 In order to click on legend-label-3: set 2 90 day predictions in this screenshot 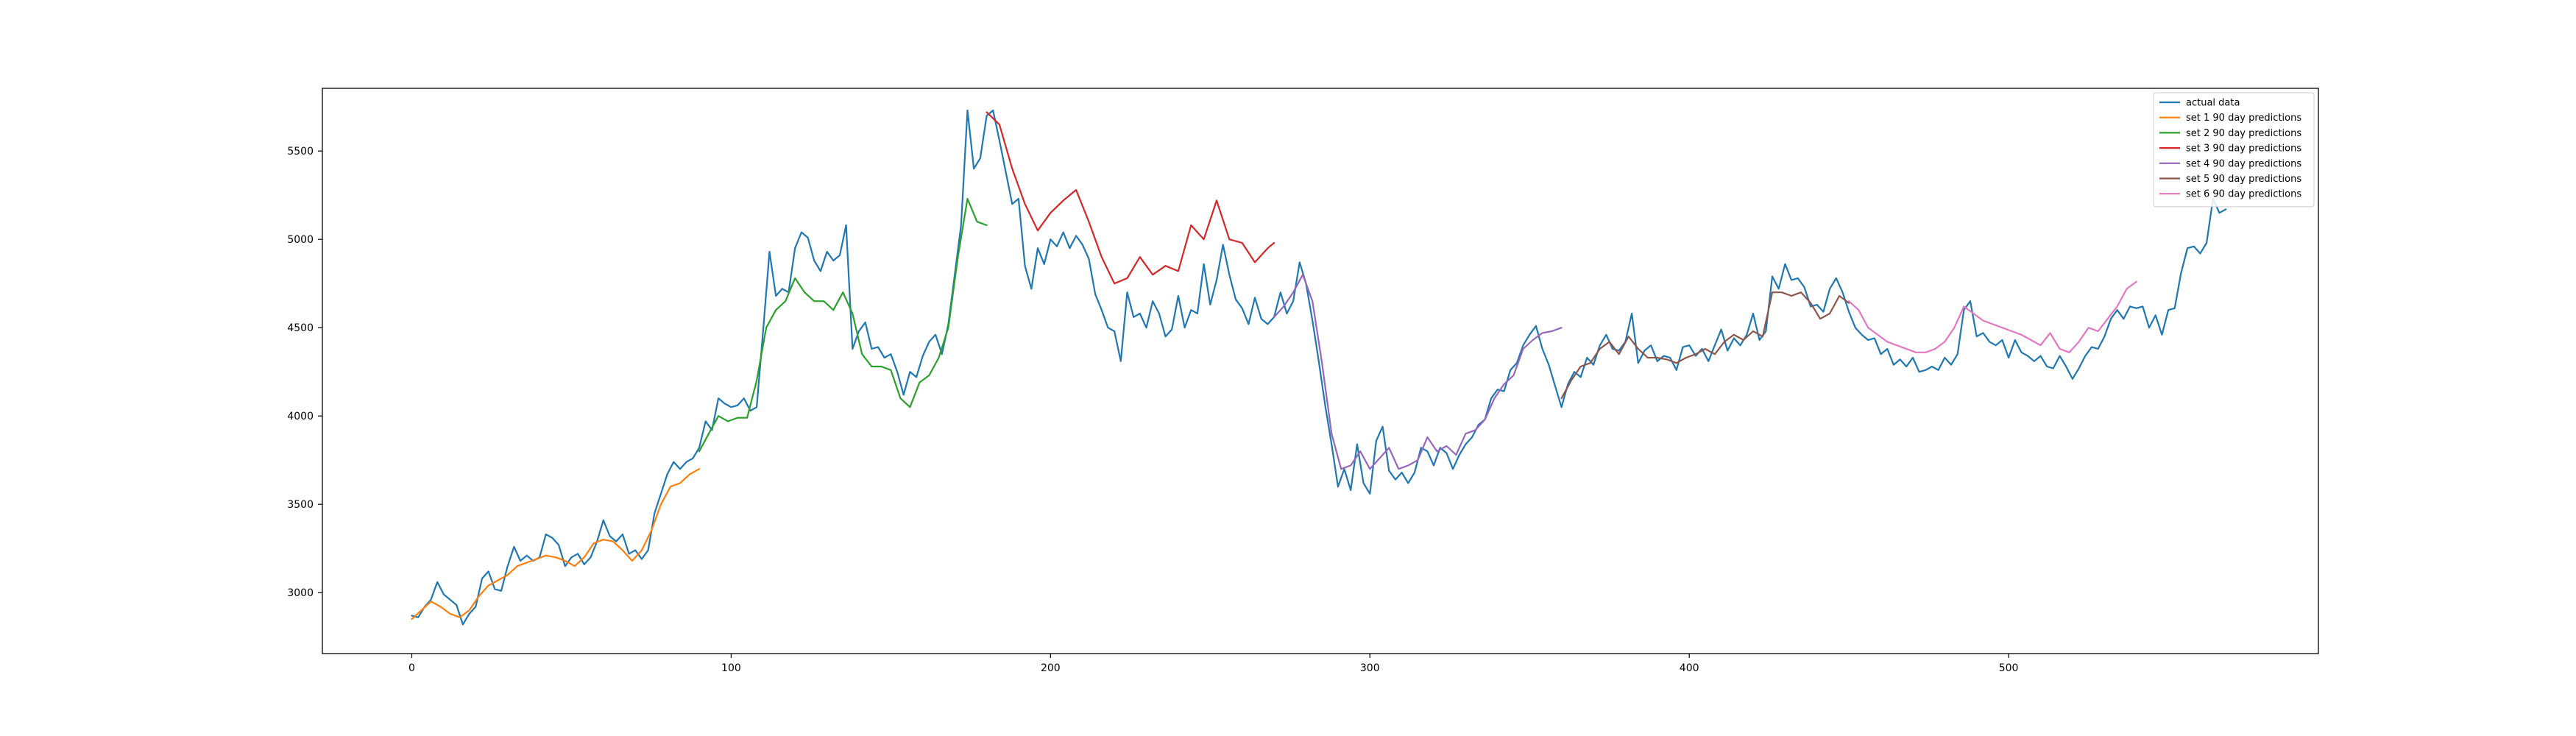, I will do `click(2243, 133)`.